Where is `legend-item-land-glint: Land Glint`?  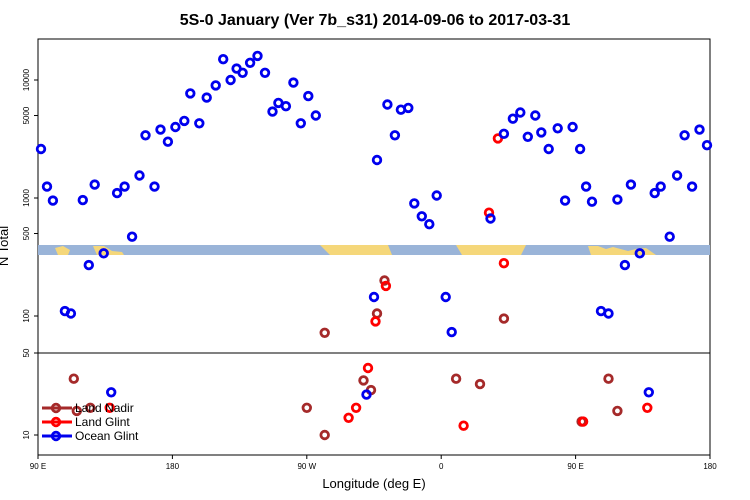
legend-item-land-glint: Land Glint is located at coordinates (86, 422).